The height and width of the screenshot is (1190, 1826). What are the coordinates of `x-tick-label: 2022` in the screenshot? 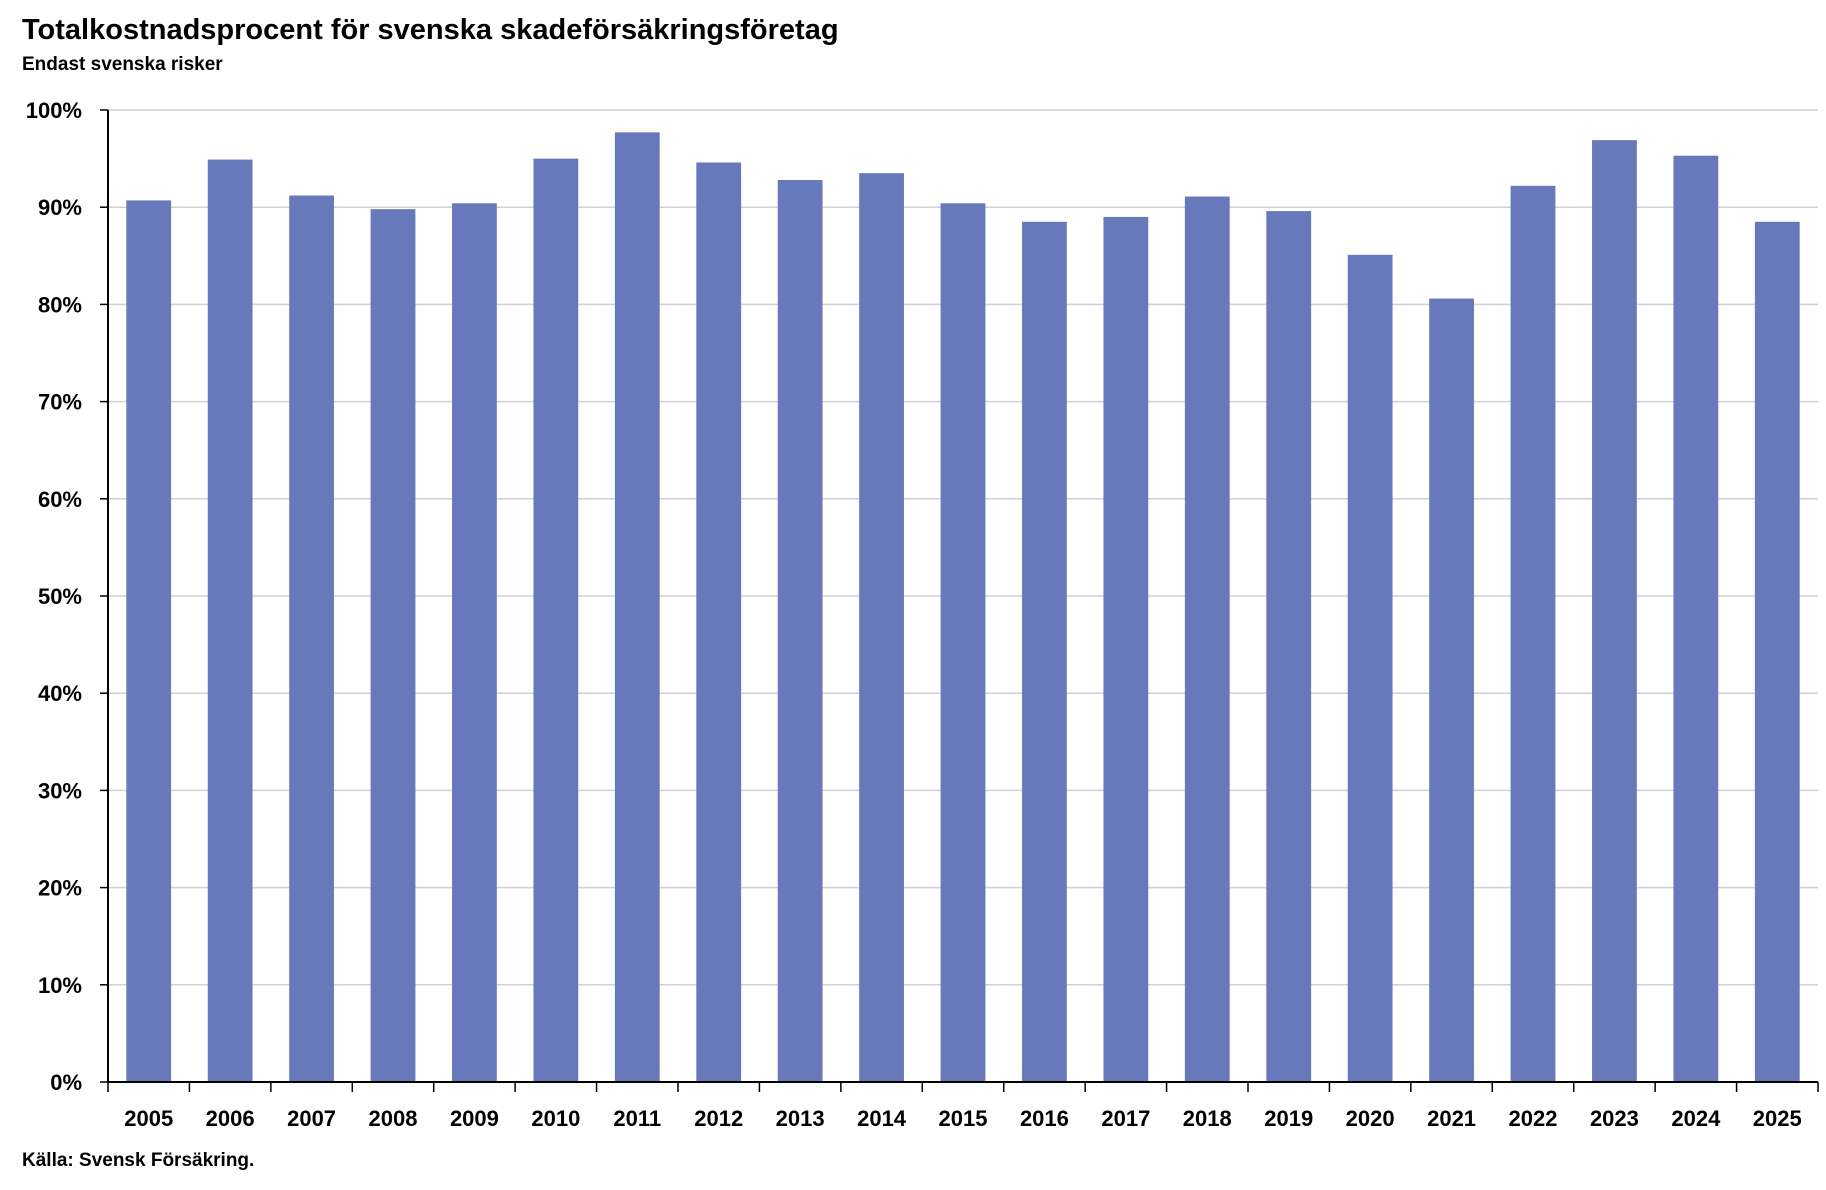 It's located at (1533, 1118).